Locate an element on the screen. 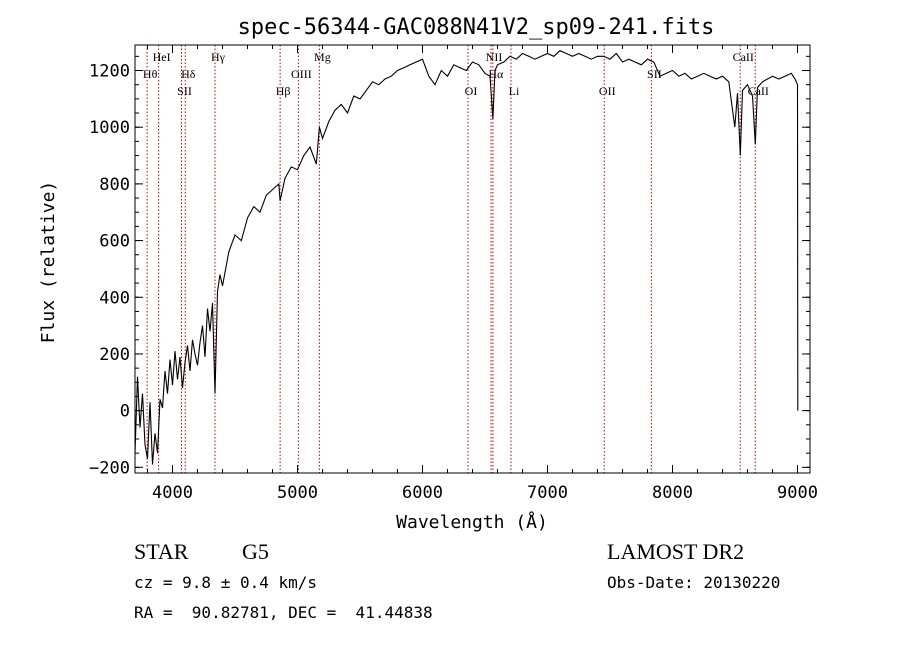  line-label-14: CaII is located at coordinates (743, 57).